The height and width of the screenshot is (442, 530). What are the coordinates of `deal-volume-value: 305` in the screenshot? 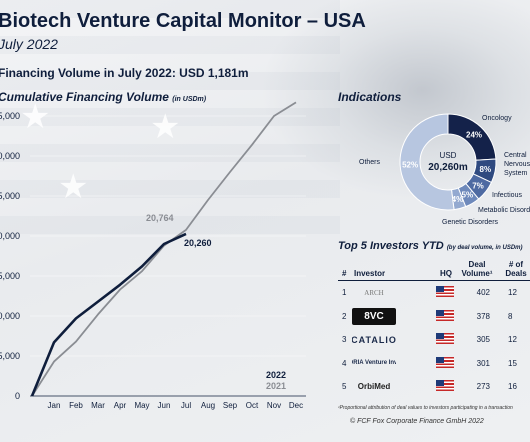 It's located at (483, 339).